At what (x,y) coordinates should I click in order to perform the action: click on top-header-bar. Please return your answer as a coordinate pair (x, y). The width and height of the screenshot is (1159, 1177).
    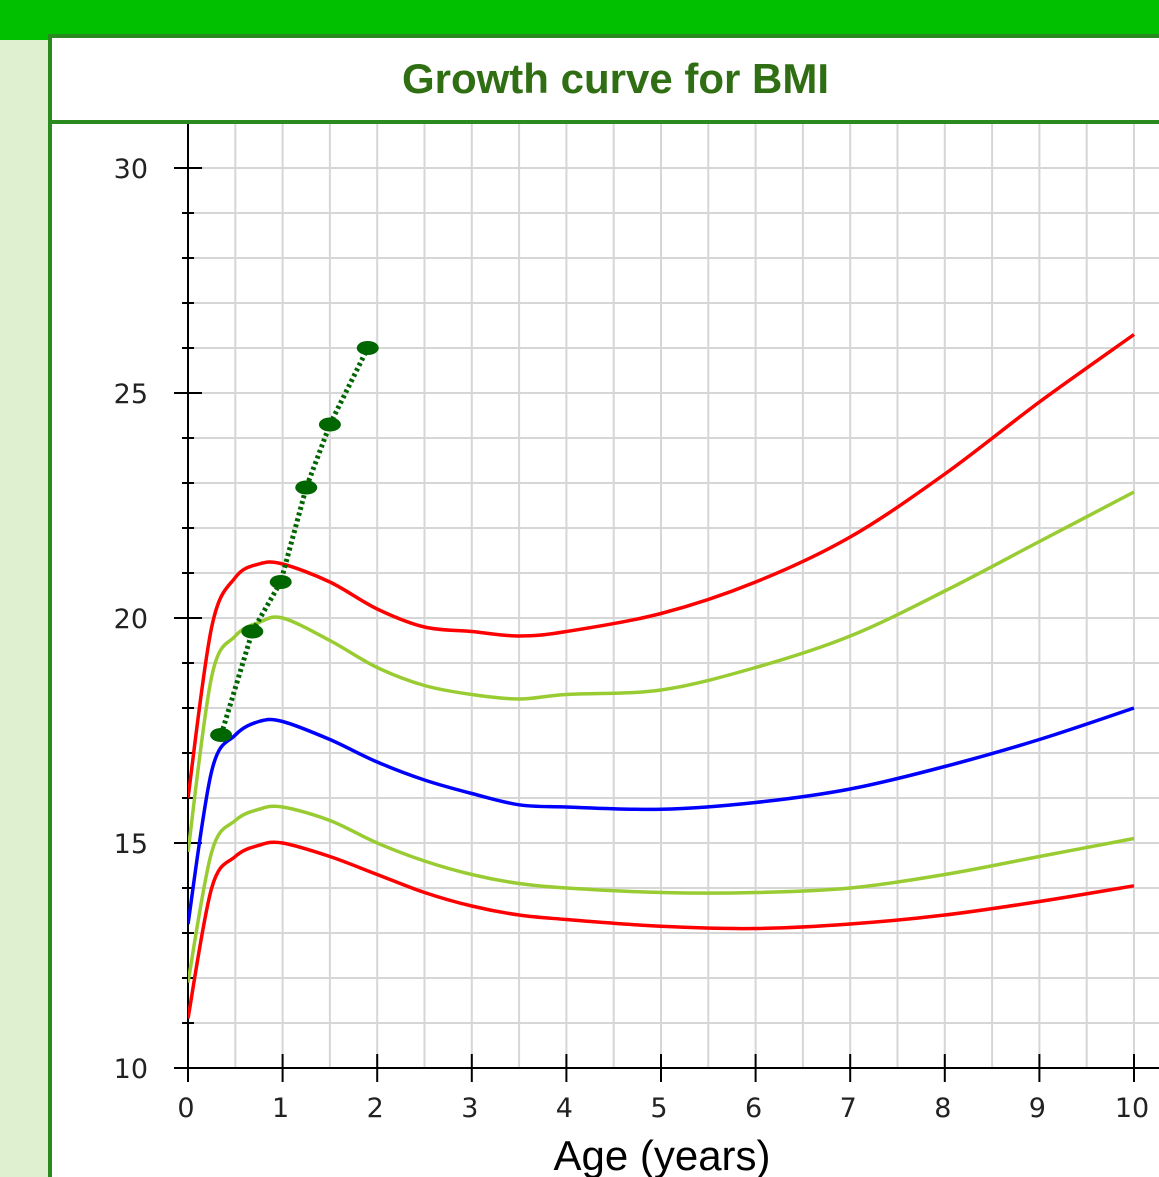
    Looking at the image, I should click on (579, 20).